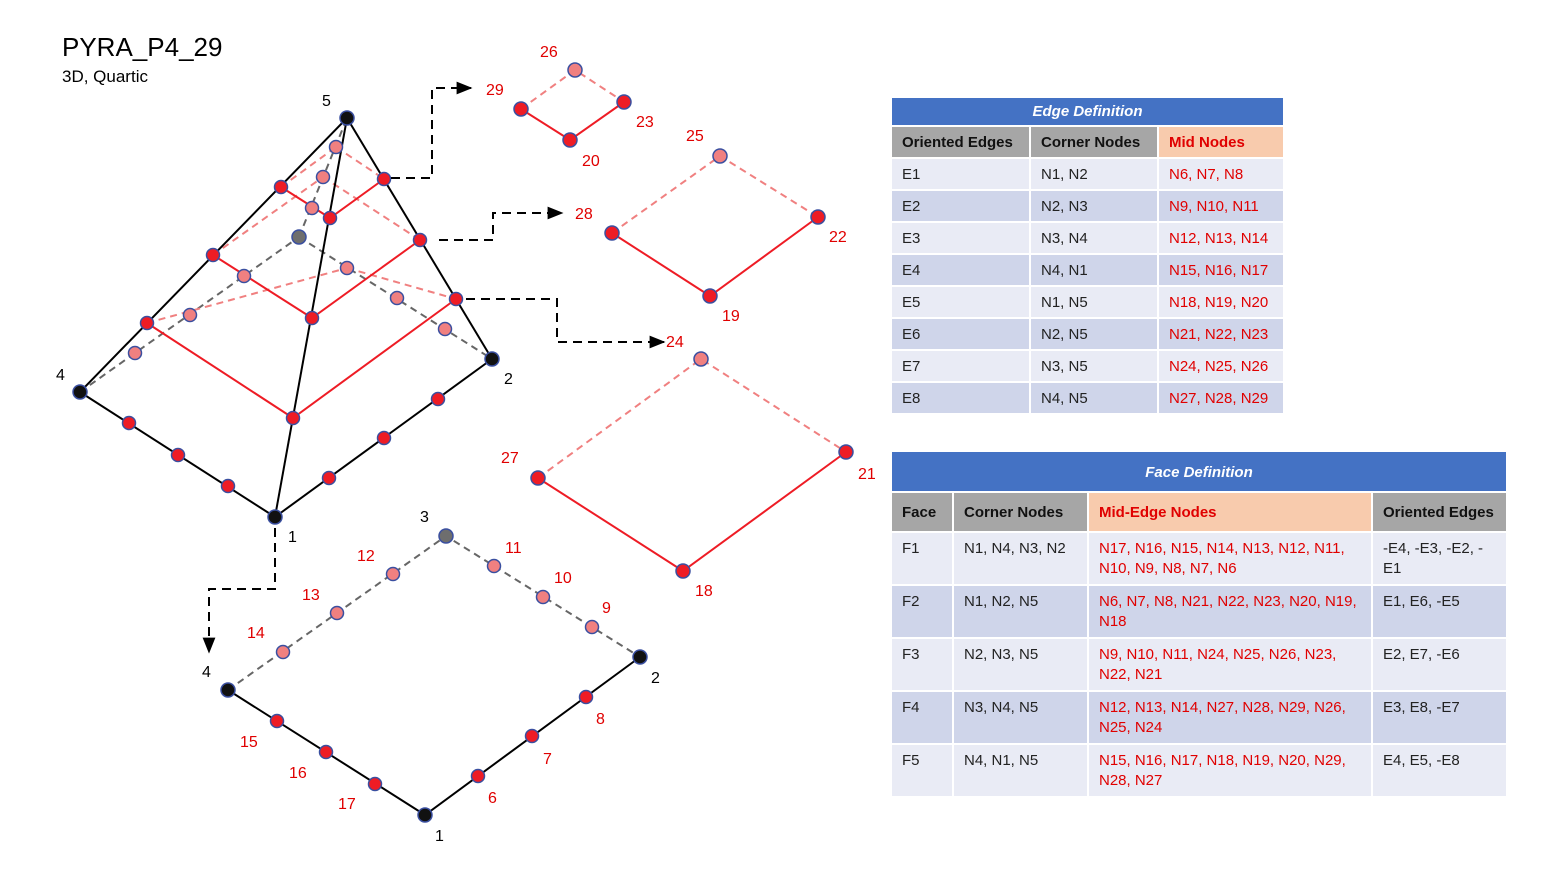  What do you see at coordinates (1094, 302) in the screenshot?
I see `edge-corner-nodes: N1, N5` at bounding box center [1094, 302].